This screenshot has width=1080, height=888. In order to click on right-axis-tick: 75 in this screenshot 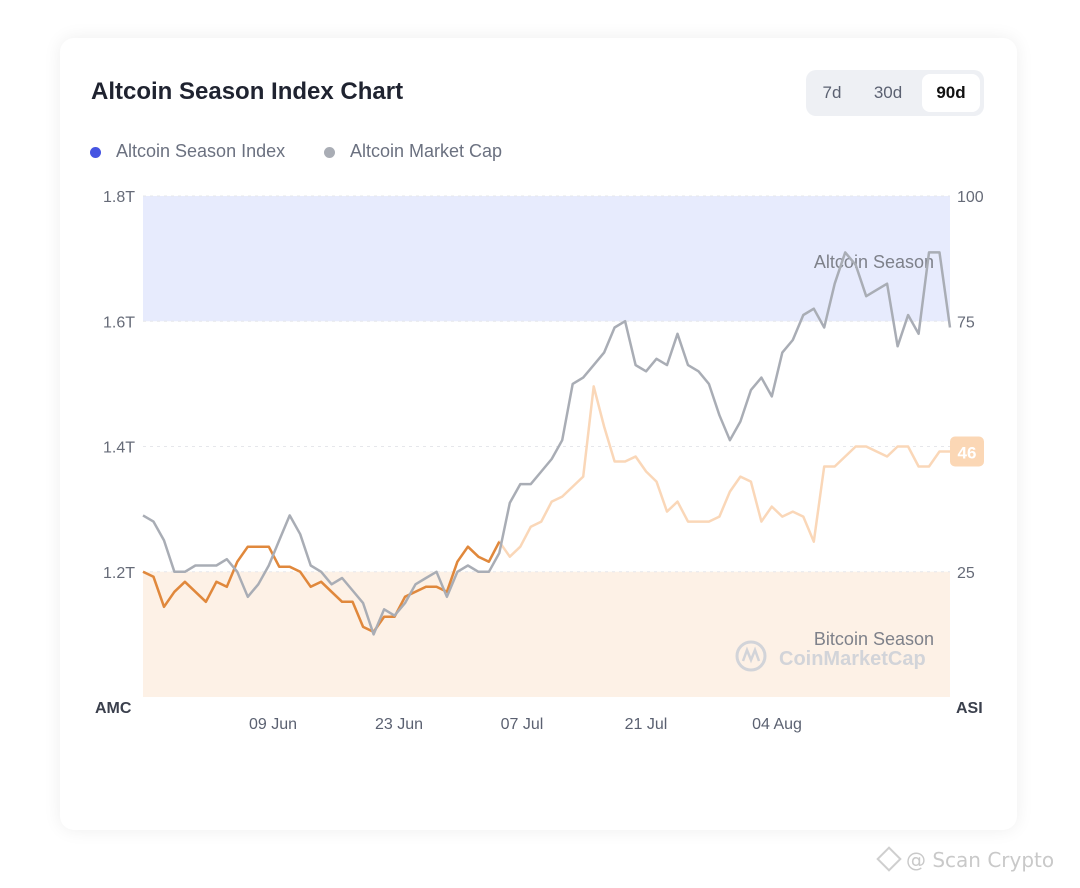, I will do `click(966, 322)`.